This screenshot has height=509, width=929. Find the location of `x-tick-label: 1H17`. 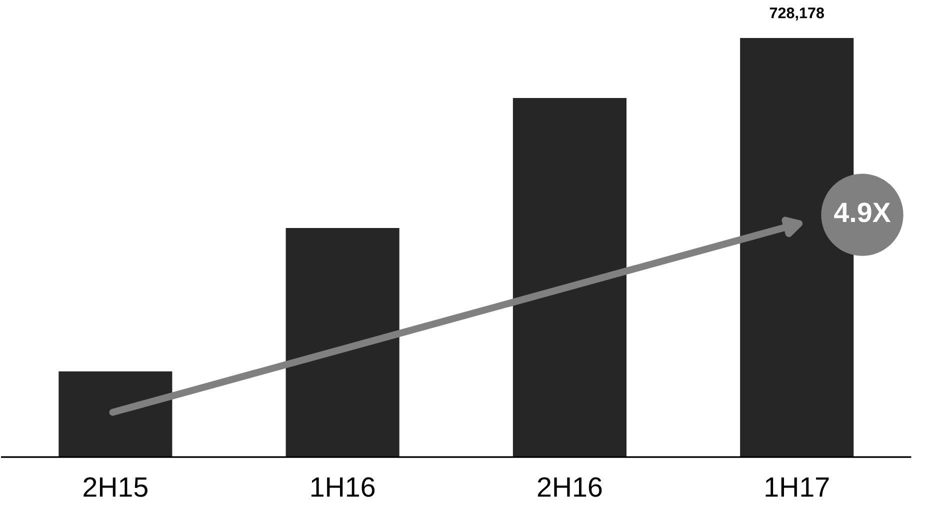

x-tick-label: 1H17 is located at coordinates (797, 487).